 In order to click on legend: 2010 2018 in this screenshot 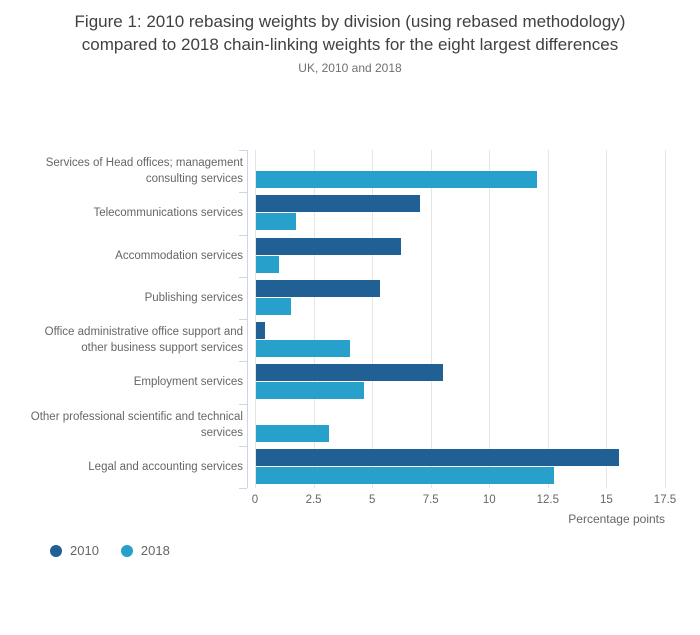, I will do `click(110, 550)`.